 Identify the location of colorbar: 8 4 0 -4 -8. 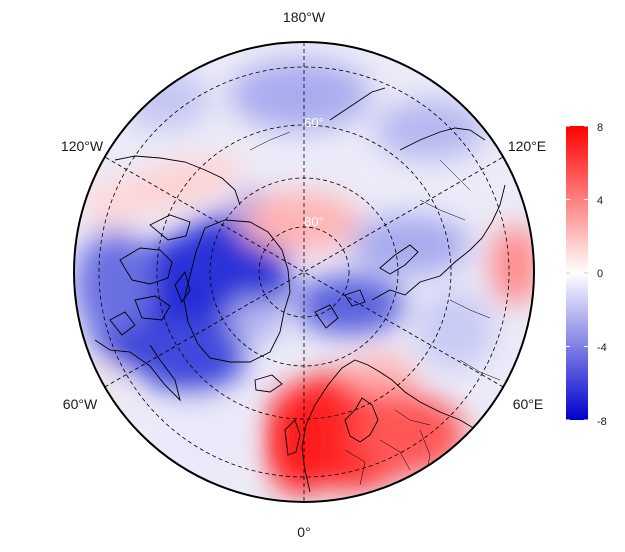
(586, 275).